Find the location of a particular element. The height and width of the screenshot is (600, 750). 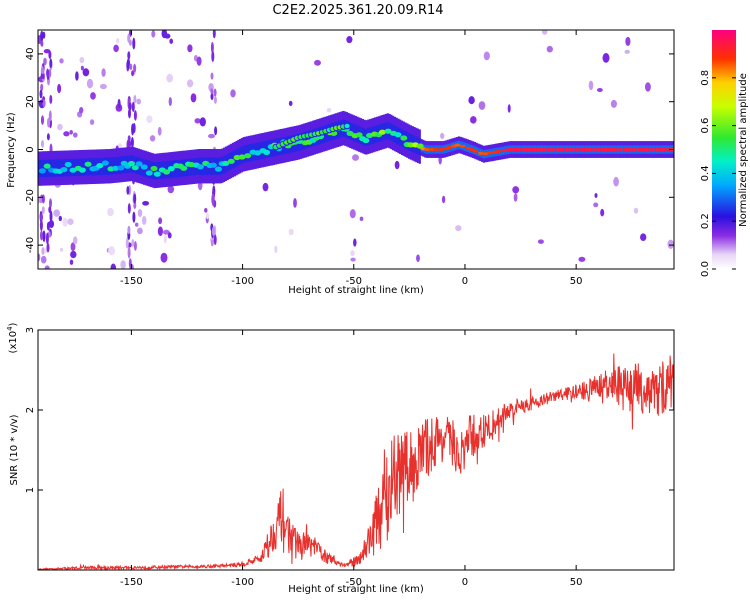

spectrogram-ytick-label: 20 is located at coordinates (30, 101).